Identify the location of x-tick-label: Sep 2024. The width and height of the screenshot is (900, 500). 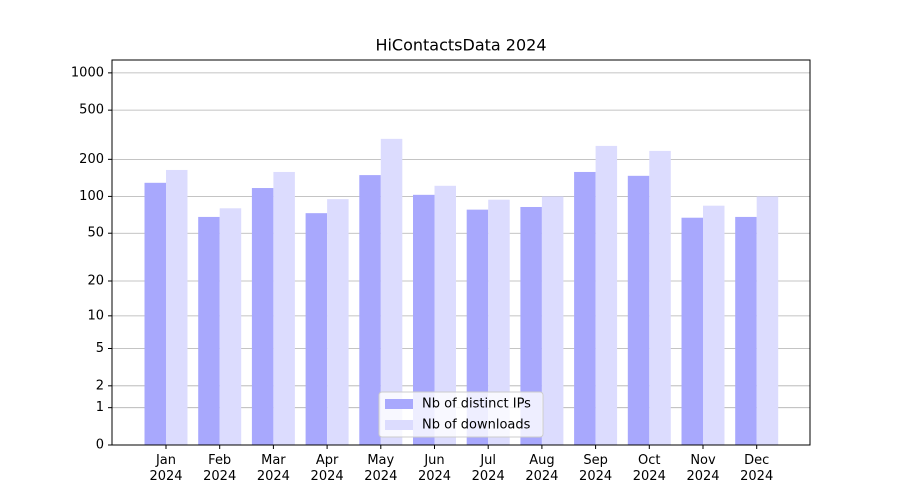
(596, 468).